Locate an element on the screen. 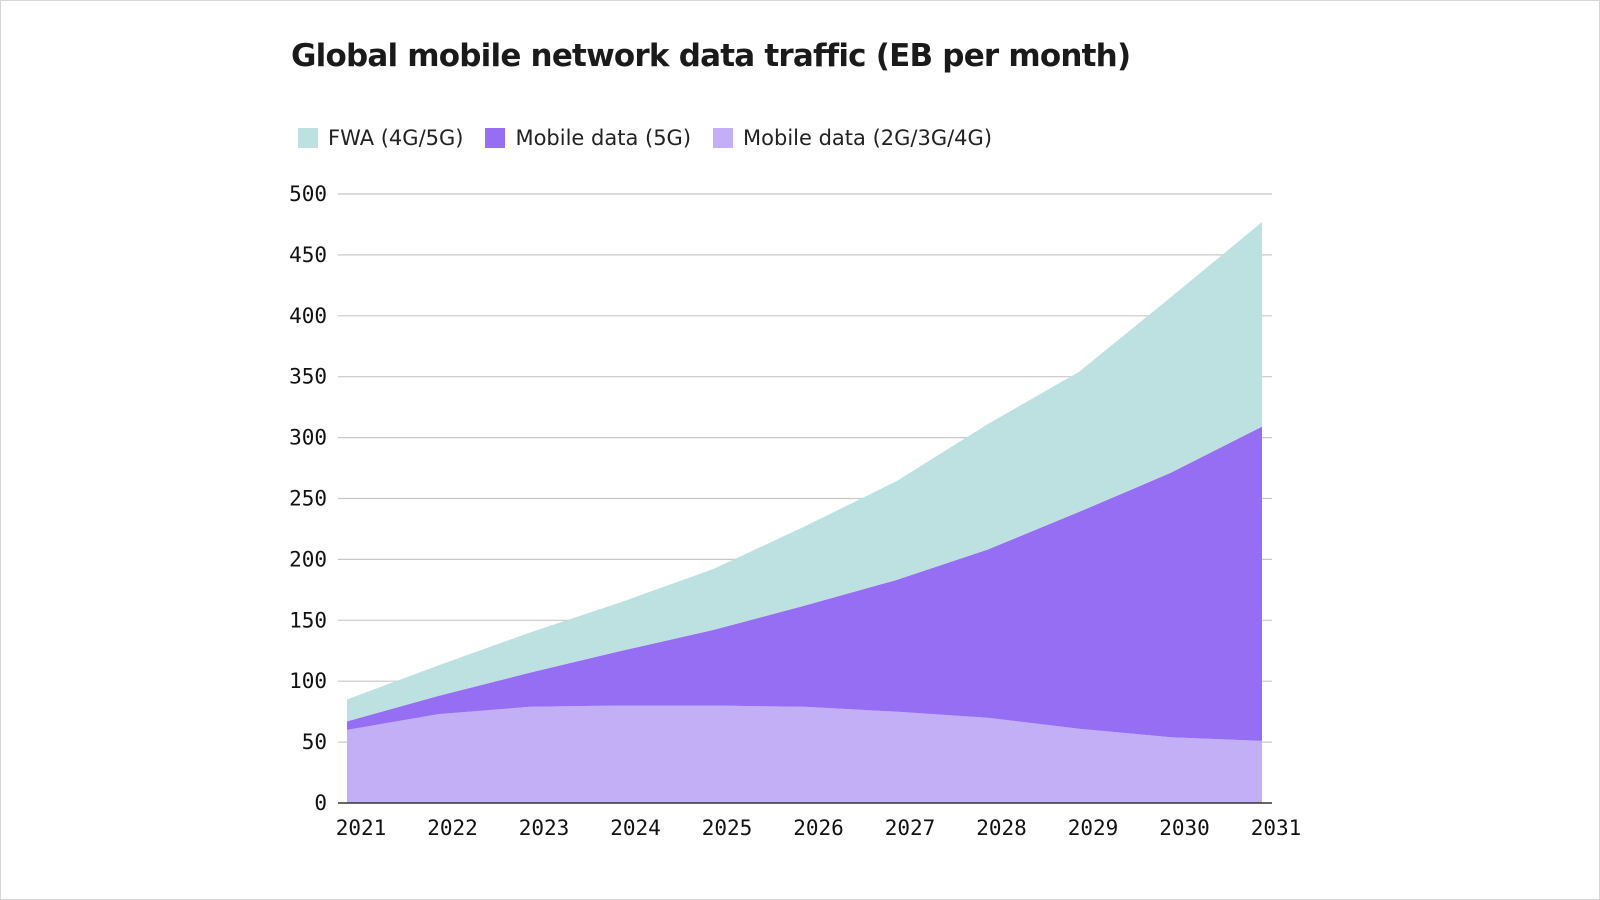 This screenshot has width=1600, height=900. y-tick-label: 500 is located at coordinates (308, 194).